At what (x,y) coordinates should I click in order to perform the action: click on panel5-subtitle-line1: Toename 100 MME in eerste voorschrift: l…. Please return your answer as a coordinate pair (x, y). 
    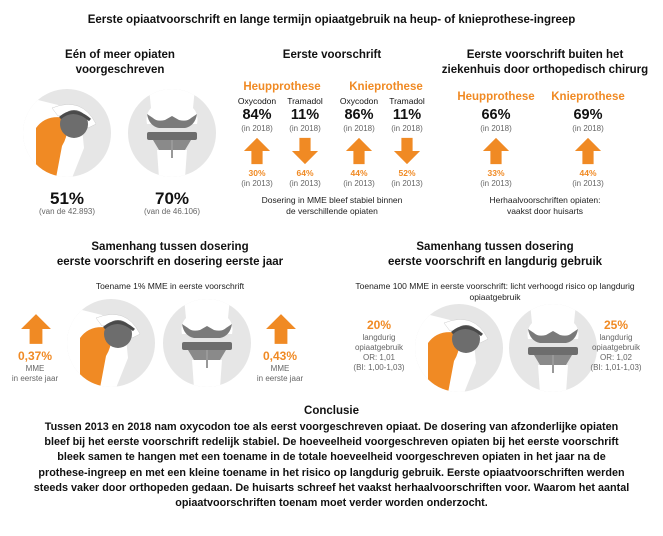
    Looking at the image, I should click on (495, 286).